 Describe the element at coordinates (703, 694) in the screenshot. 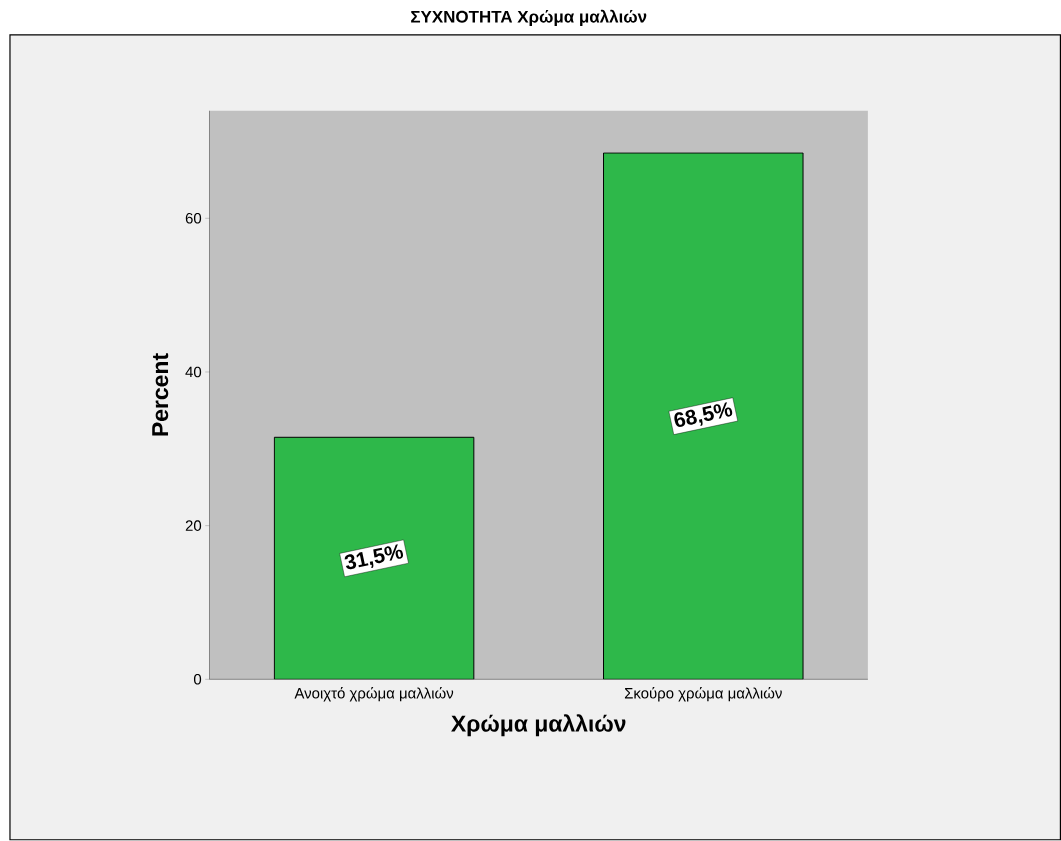

I see `x-tick-label: Σκούρο χρώμα μαλλιών` at that location.